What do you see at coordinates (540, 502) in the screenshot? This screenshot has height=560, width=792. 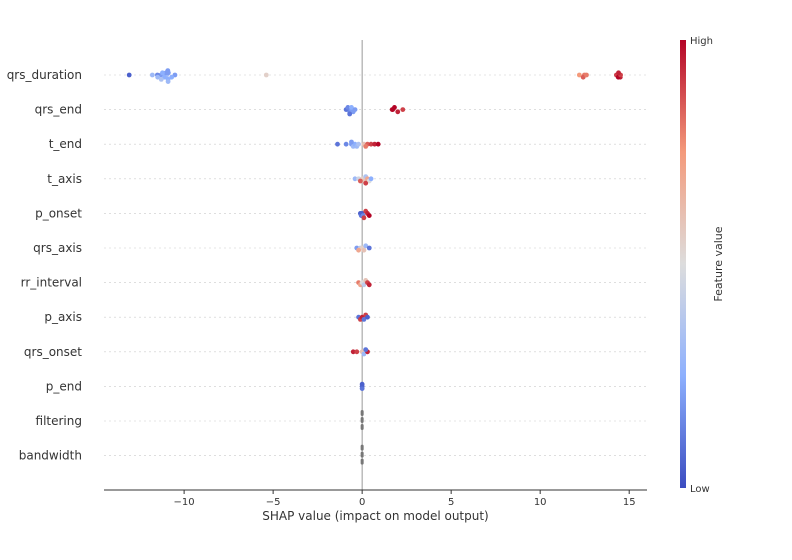 I see `x-tick-label: 10` at bounding box center [540, 502].